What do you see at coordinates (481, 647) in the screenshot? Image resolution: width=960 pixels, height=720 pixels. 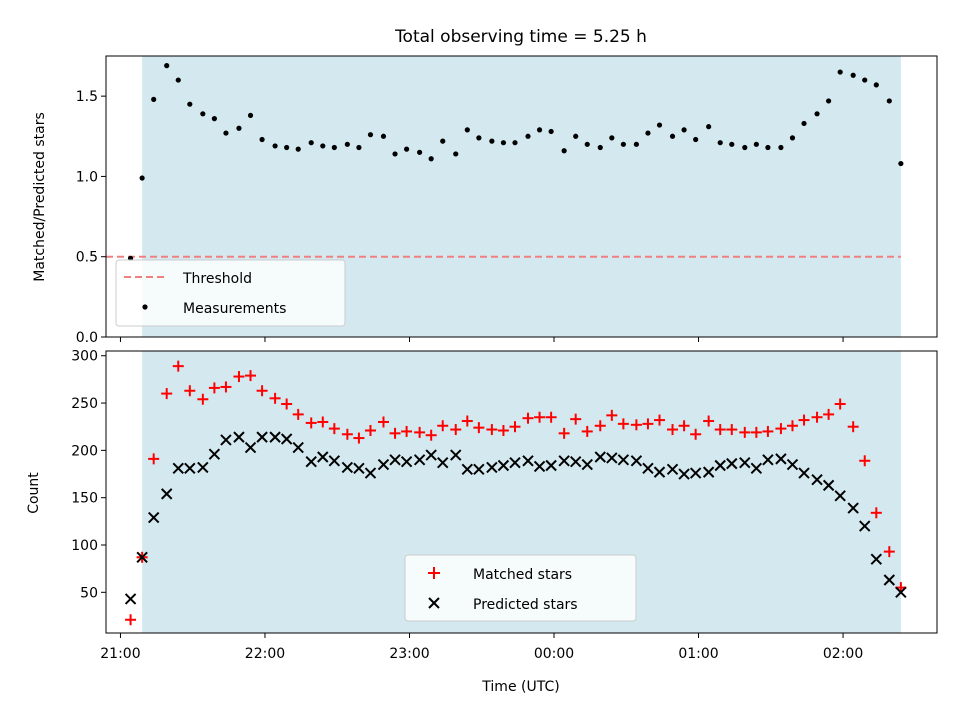 I see `bottom-x-axis: 21:00 22:00 23:00 00:00 01:00 02:00` at bounding box center [481, 647].